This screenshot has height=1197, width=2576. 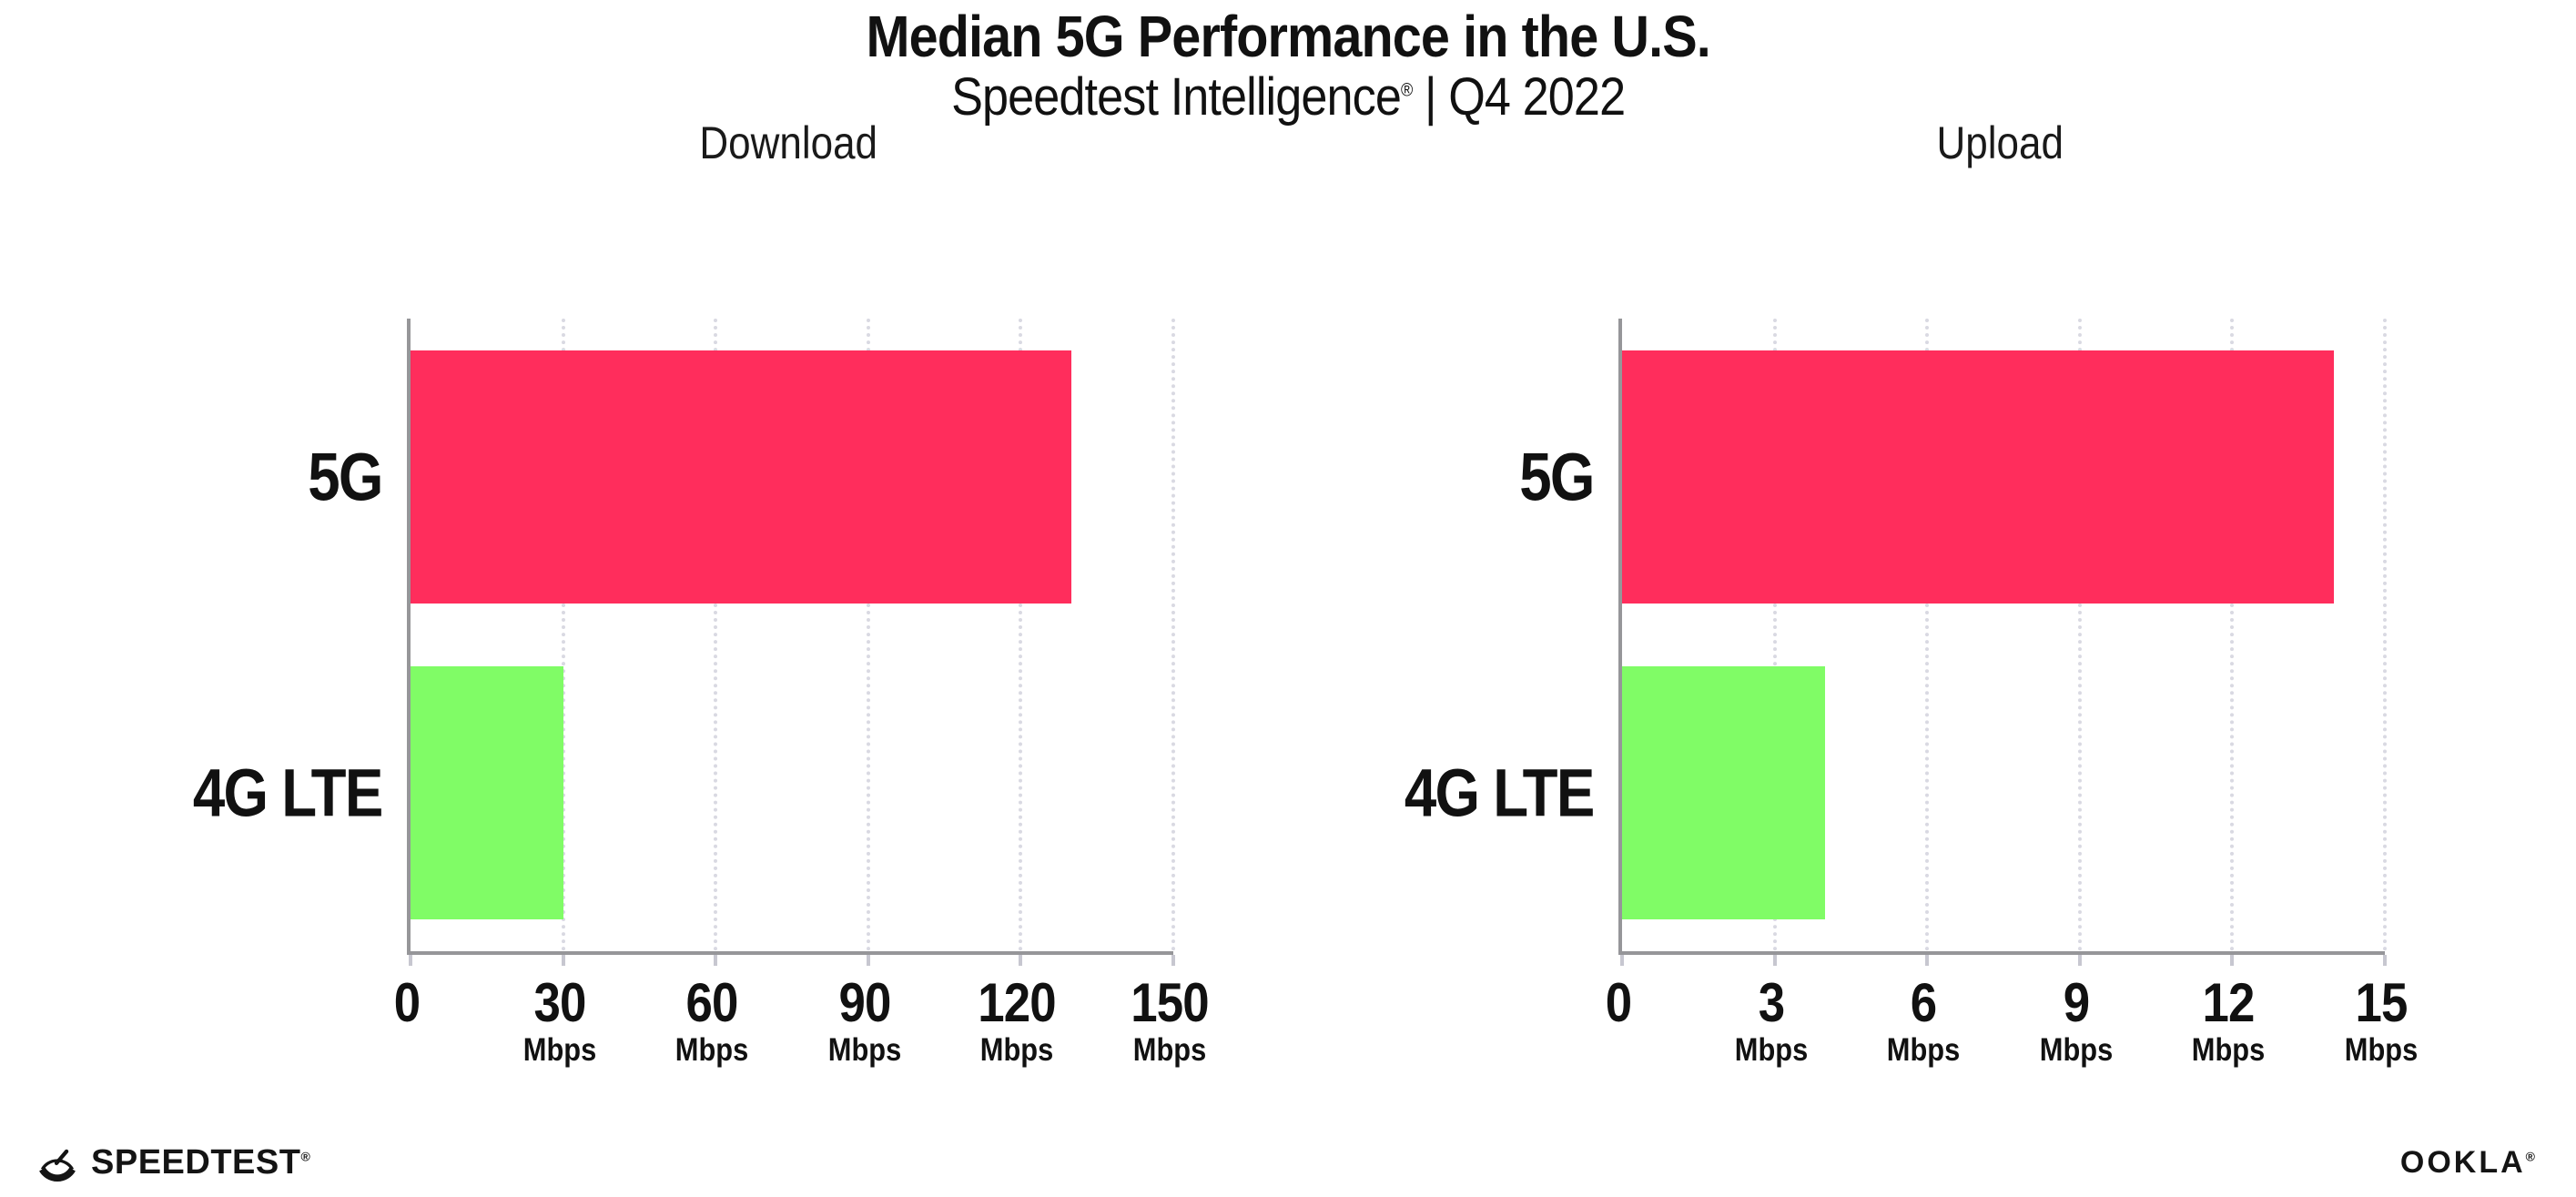 I want to click on page-title: Median 5G Performance in the U.S., so click(x=1288, y=33).